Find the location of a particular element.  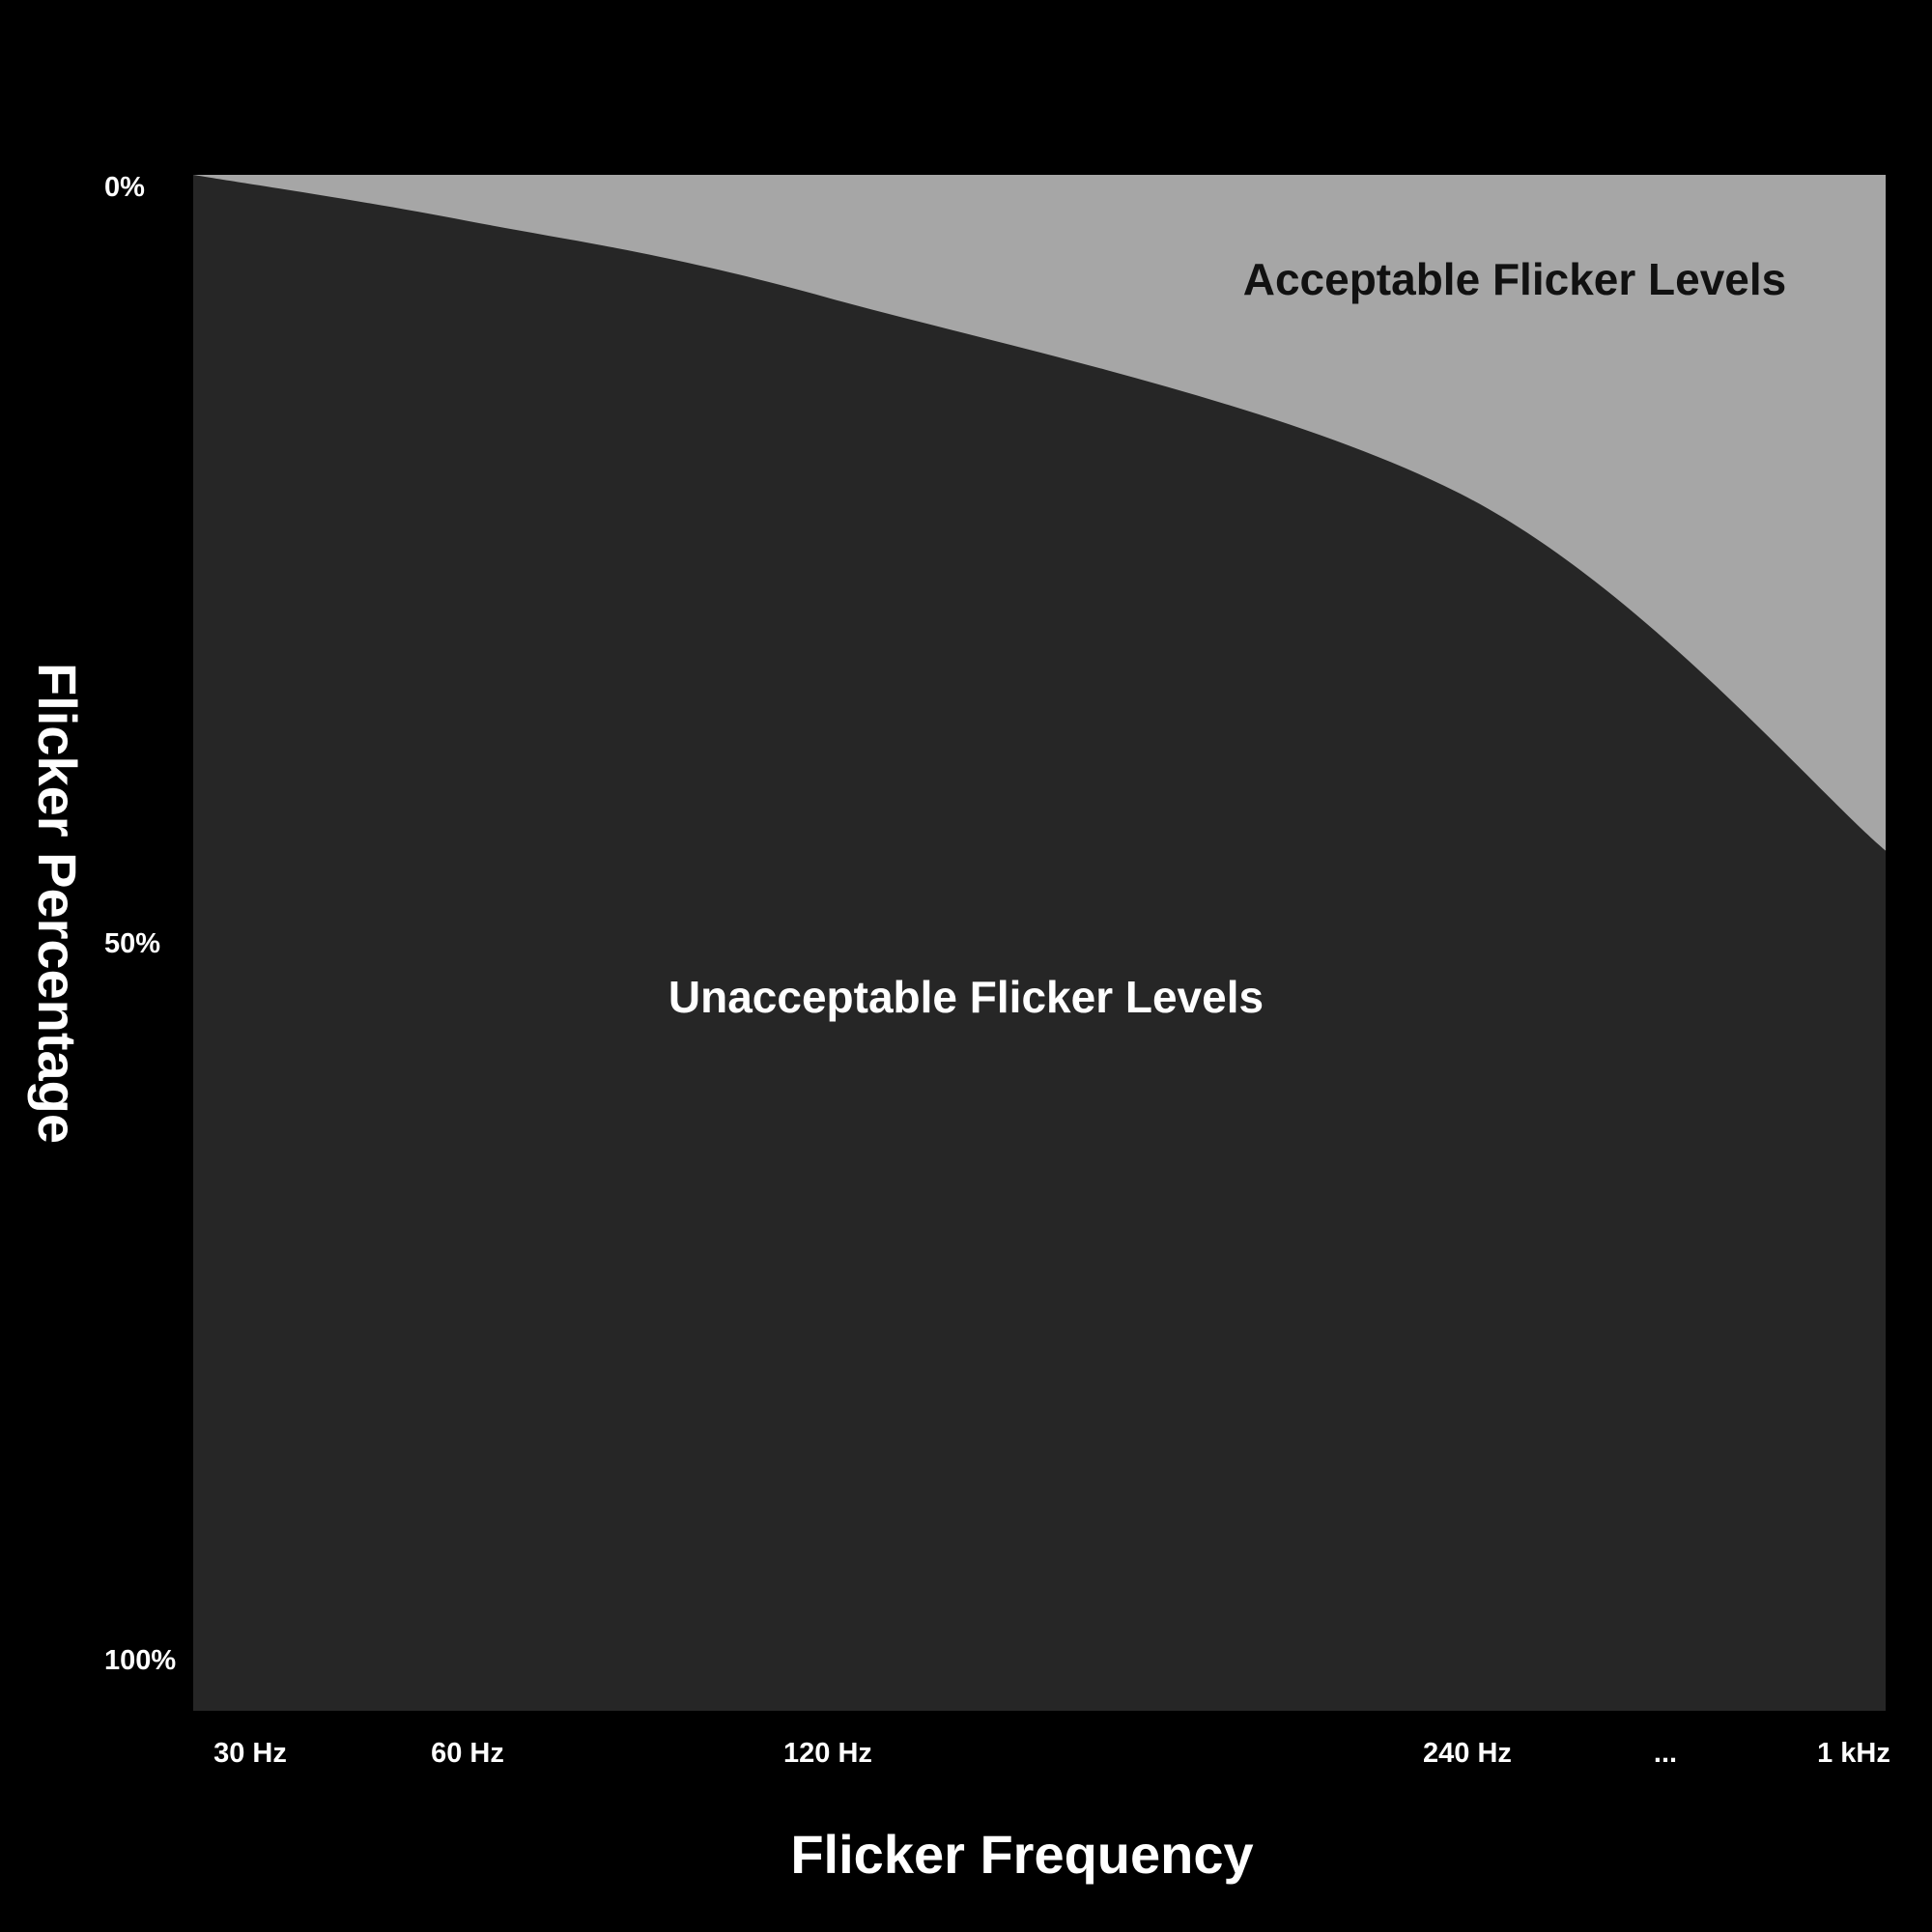

x-tick-label: 240 Hz is located at coordinates (1467, 1753).